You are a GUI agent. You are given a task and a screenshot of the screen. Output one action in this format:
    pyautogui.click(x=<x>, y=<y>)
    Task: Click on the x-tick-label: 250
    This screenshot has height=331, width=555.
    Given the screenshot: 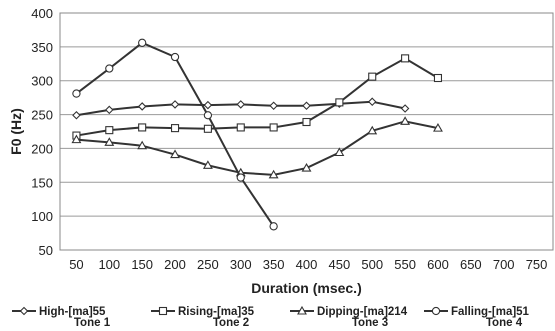 What is the action you would take?
    pyautogui.click(x=208, y=264)
    